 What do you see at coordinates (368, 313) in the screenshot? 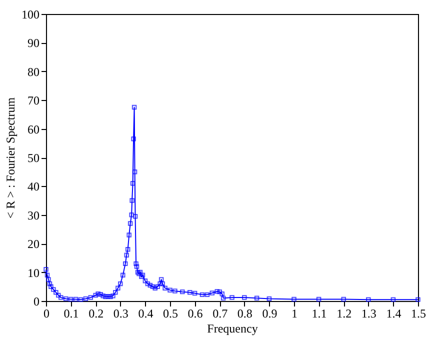
I see `x-tick-label: 1.3` at bounding box center [368, 313].